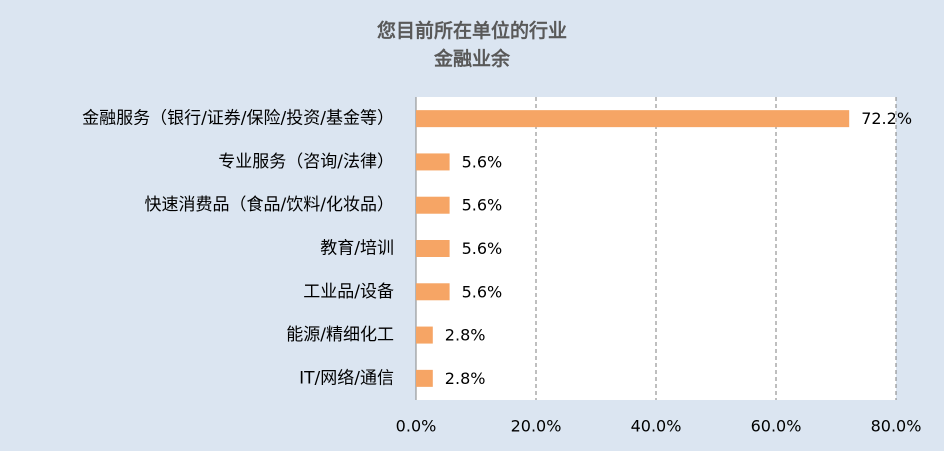 The width and height of the screenshot is (944, 451). I want to click on category-label: IT/网络/通信, so click(346, 378).